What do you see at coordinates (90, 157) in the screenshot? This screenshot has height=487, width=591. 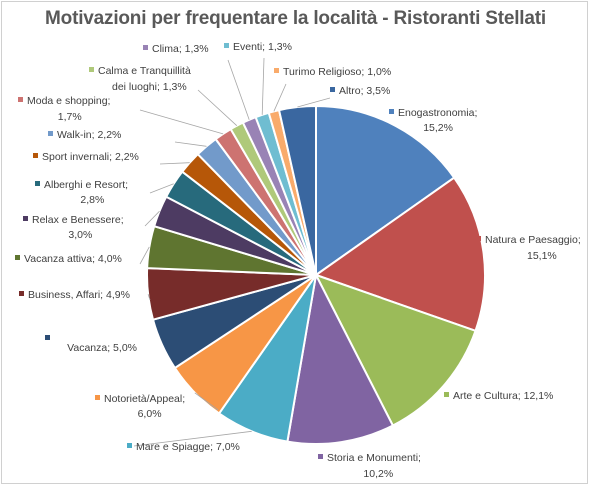 I see `slice-label-text: Sport invernali; 2,2%` at bounding box center [90, 157].